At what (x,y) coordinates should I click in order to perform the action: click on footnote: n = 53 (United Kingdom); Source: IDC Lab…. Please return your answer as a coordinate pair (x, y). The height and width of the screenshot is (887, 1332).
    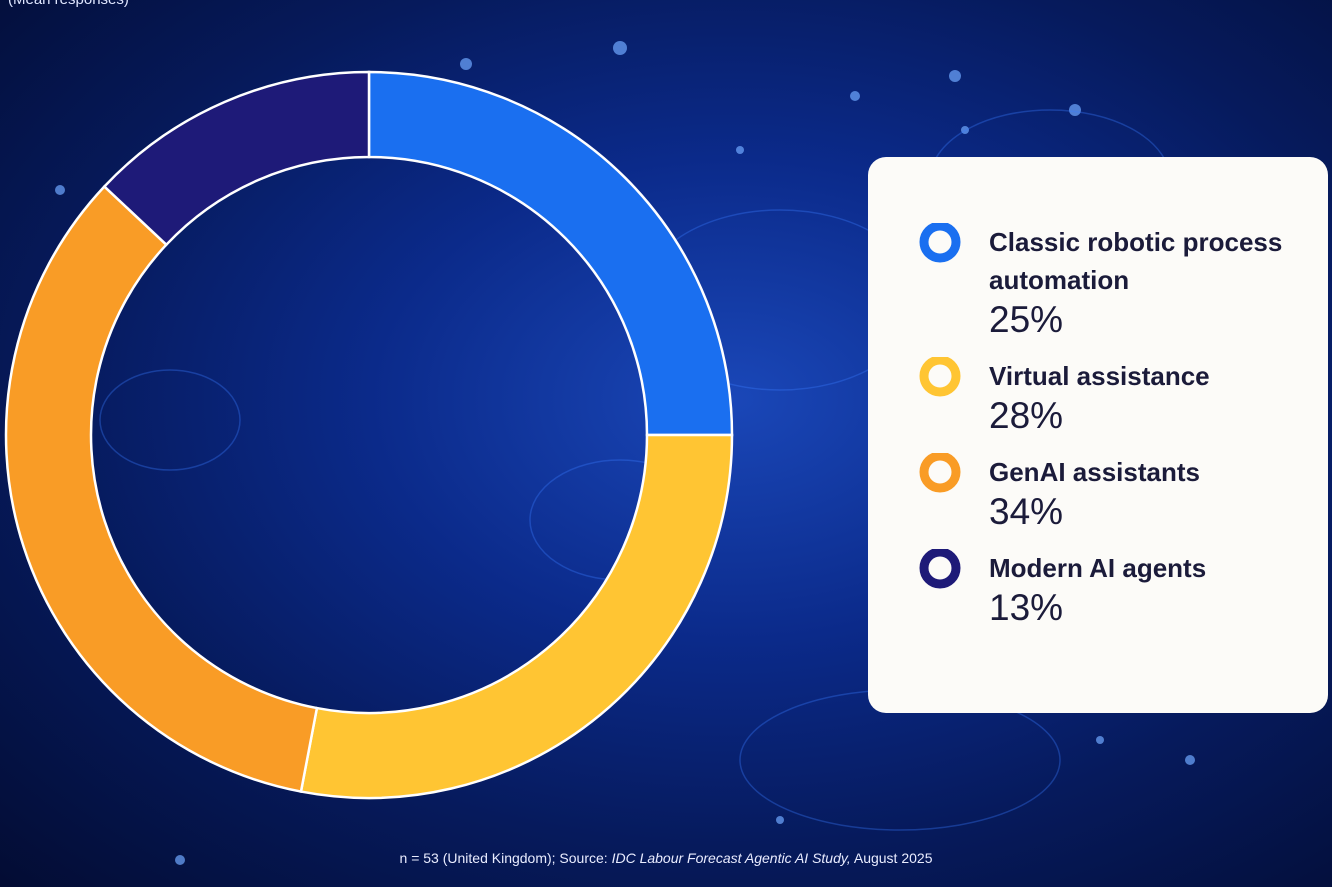
    Looking at the image, I should click on (666, 858).